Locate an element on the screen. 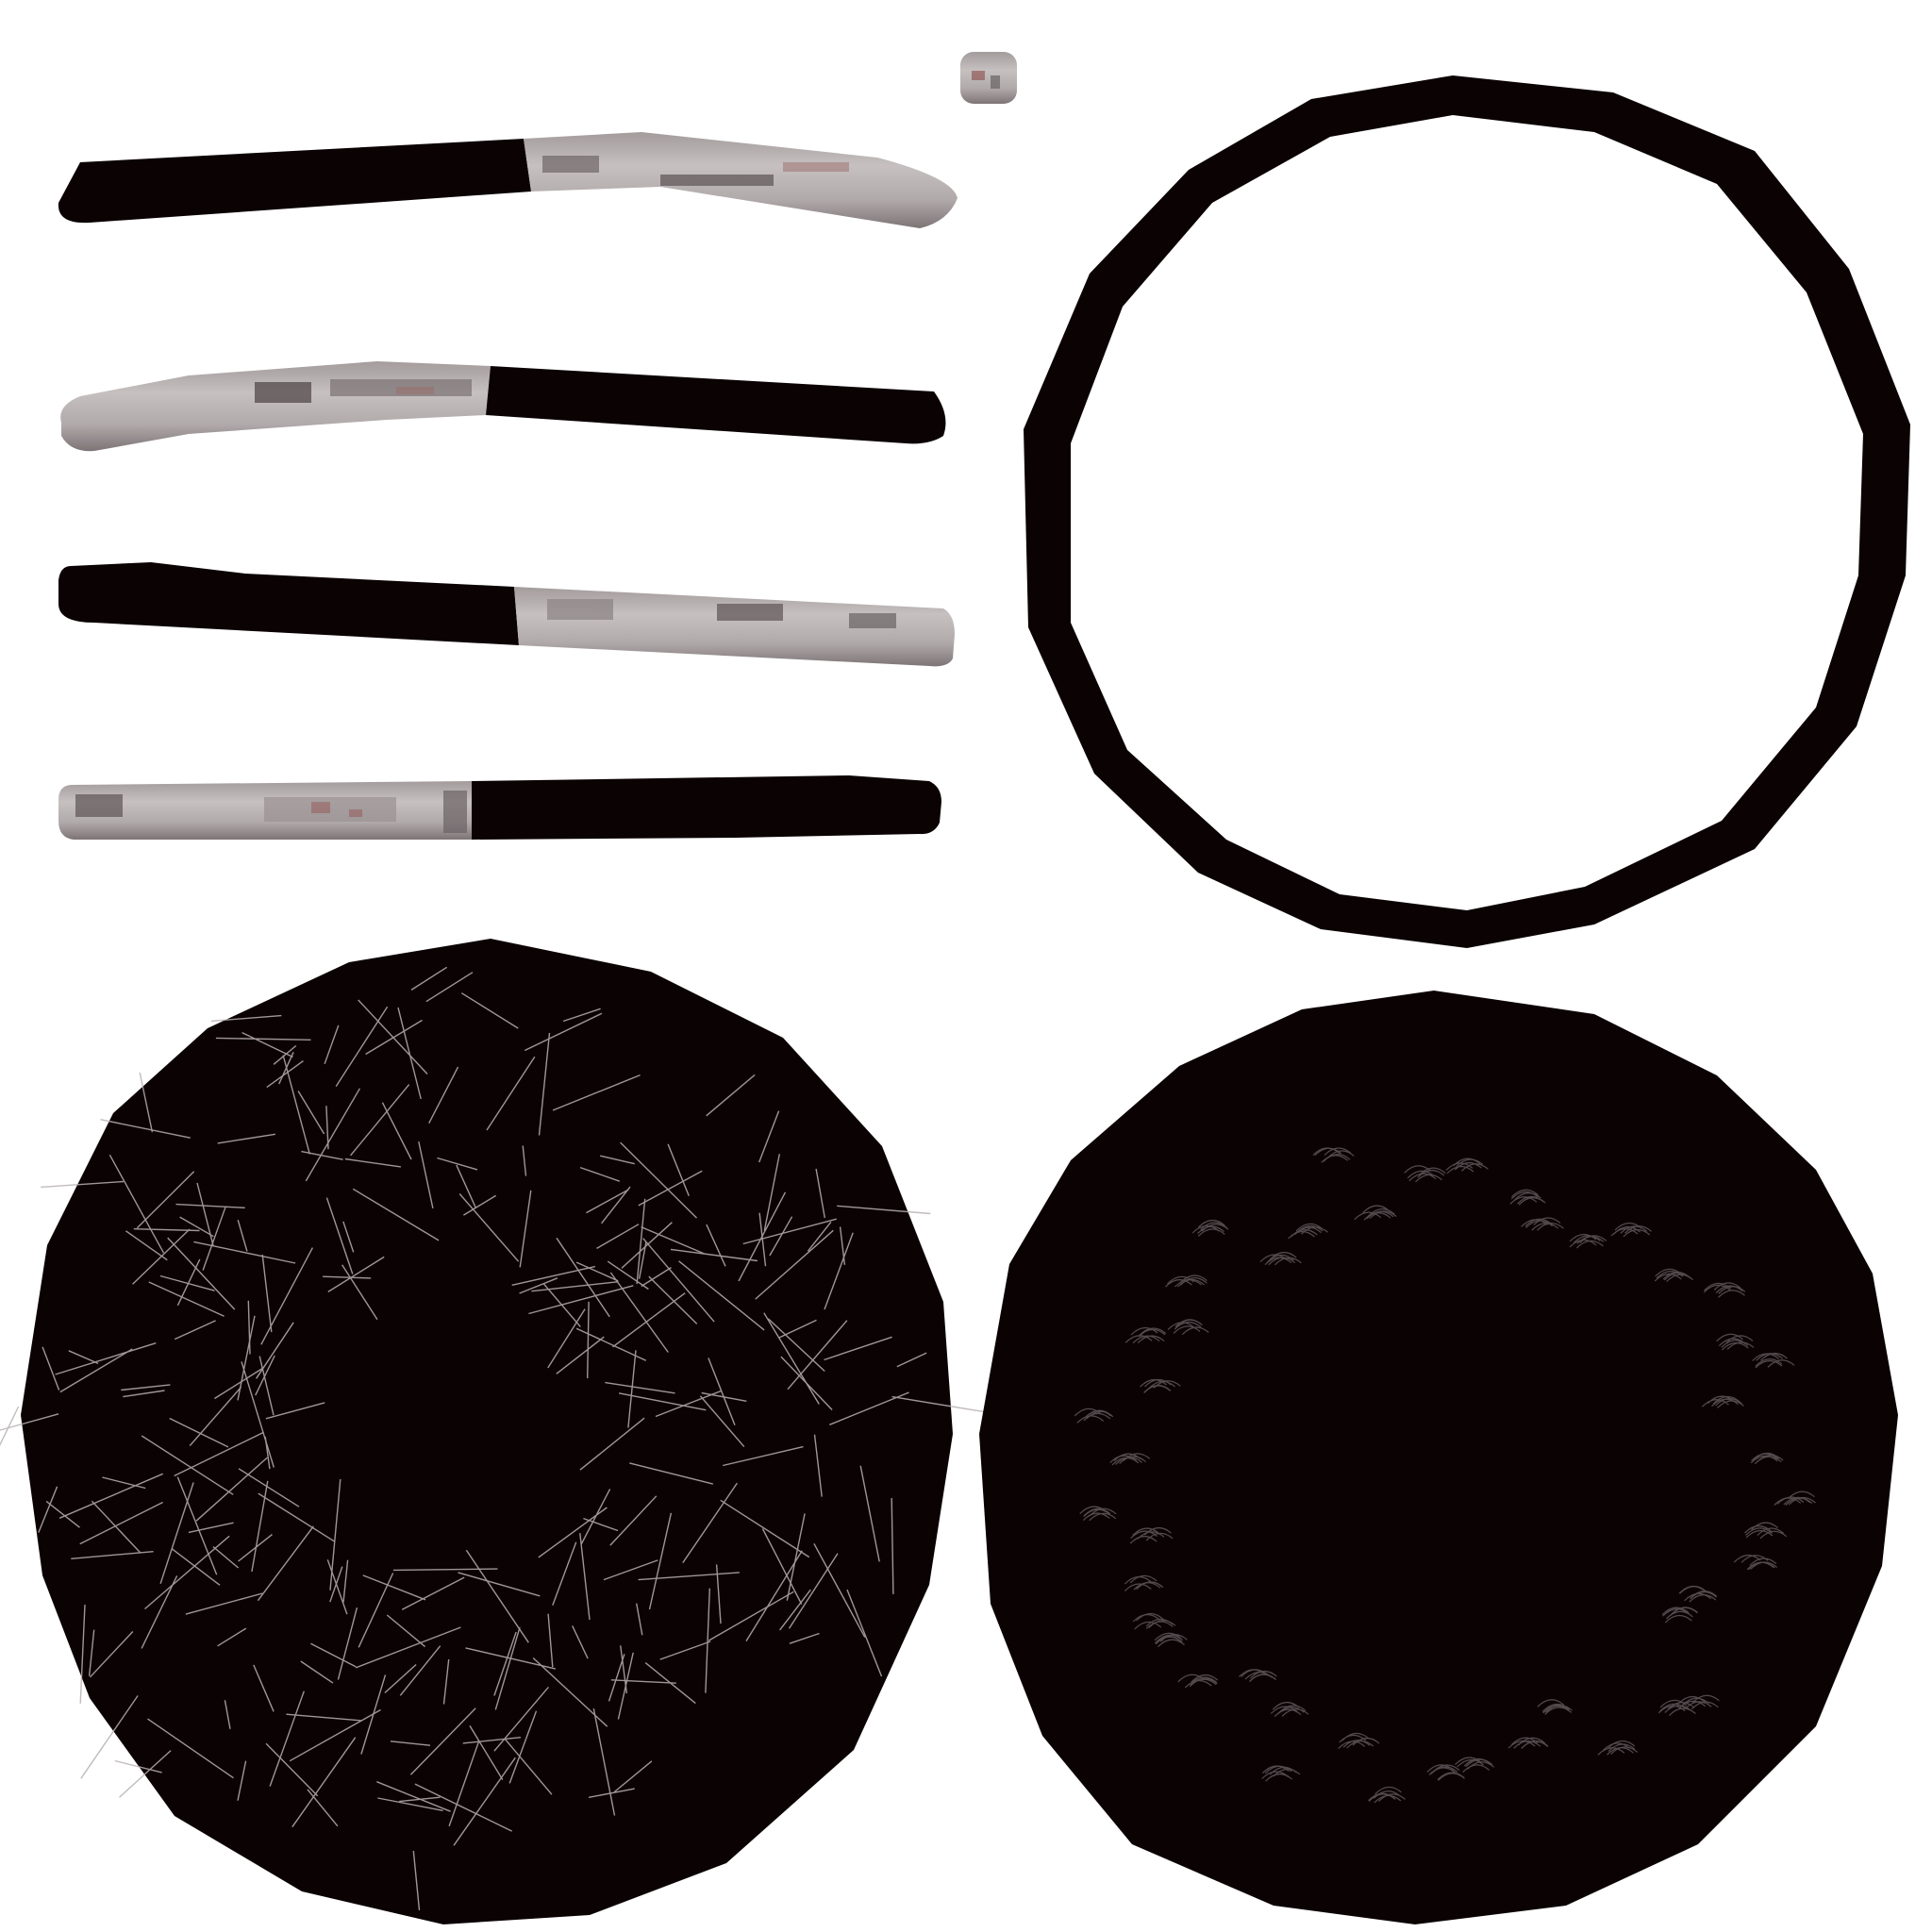 The image size is (1932, 1932). strap-1-texture is located at coordinates (696, 171).